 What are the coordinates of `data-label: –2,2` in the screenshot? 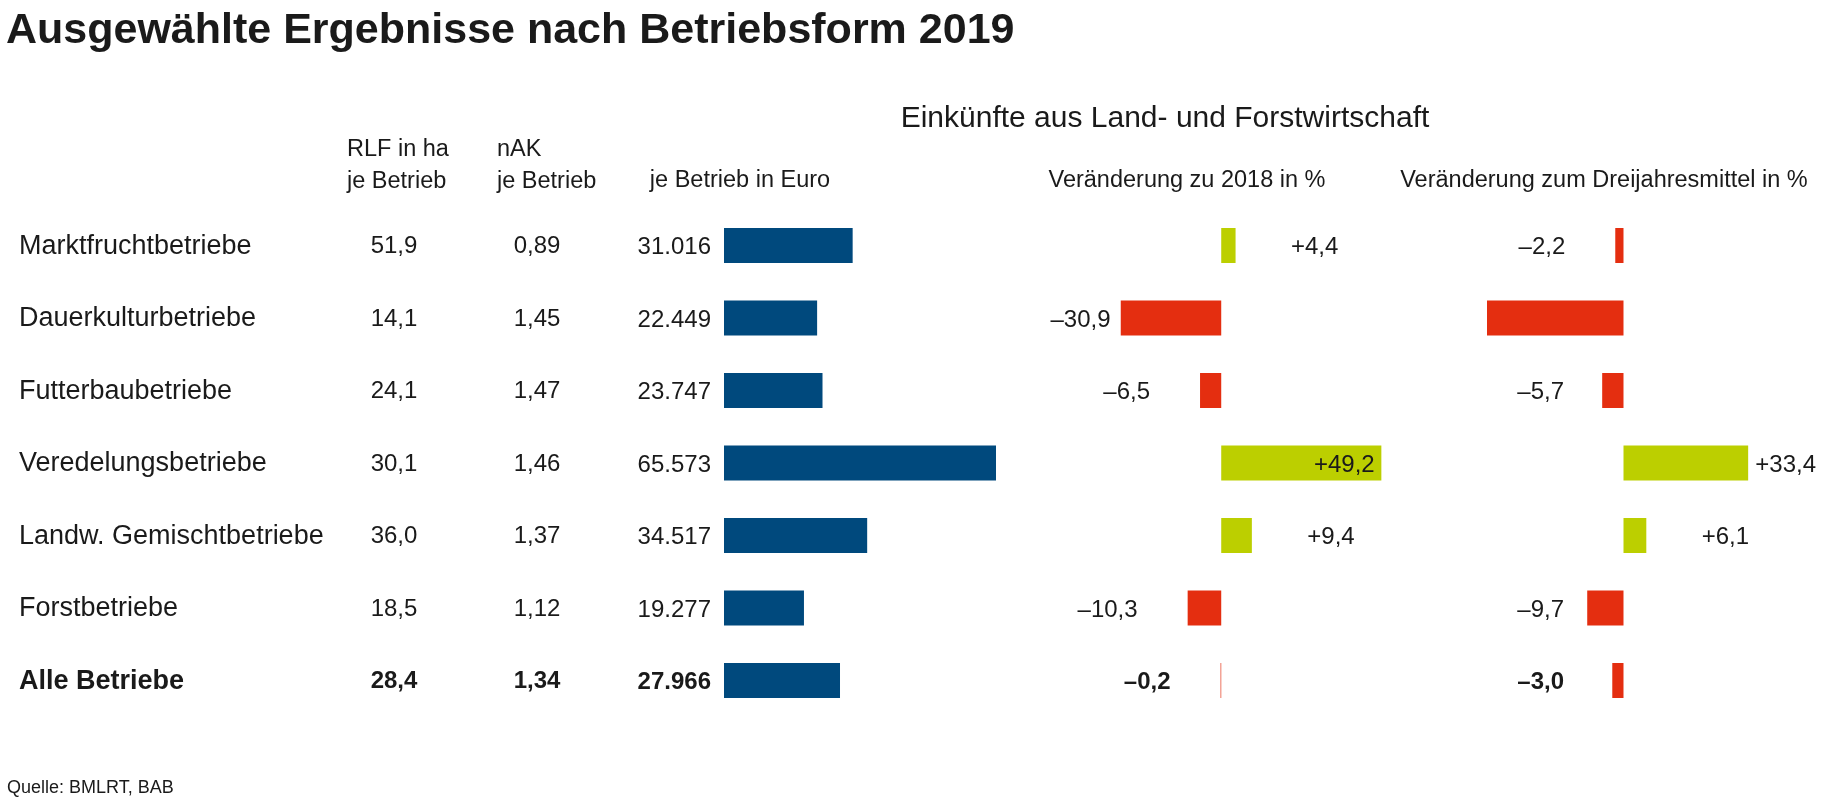 It's located at (1542, 245).